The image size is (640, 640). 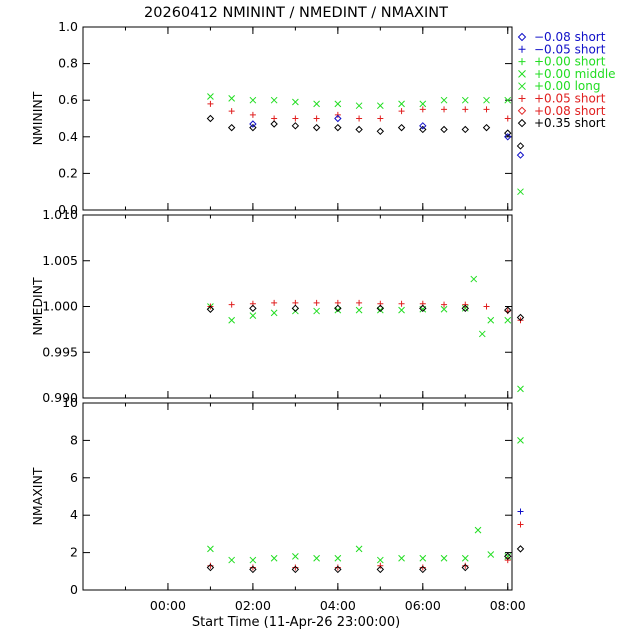 I want to click on x-tick-label: 08:00, so click(x=508, y=605).